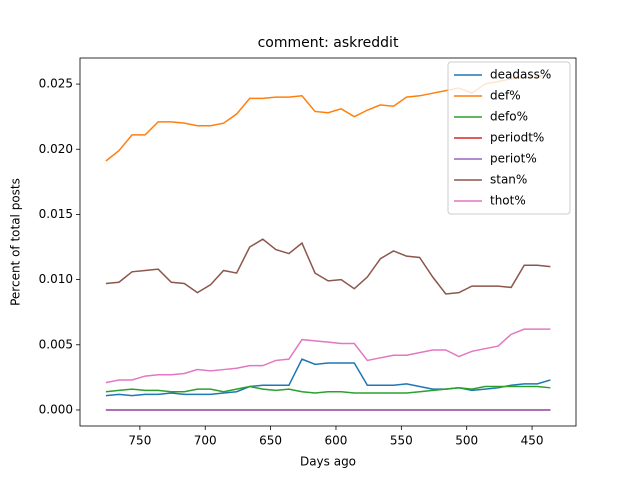  I want to click on legend-label: thot%, so click(508, 201).